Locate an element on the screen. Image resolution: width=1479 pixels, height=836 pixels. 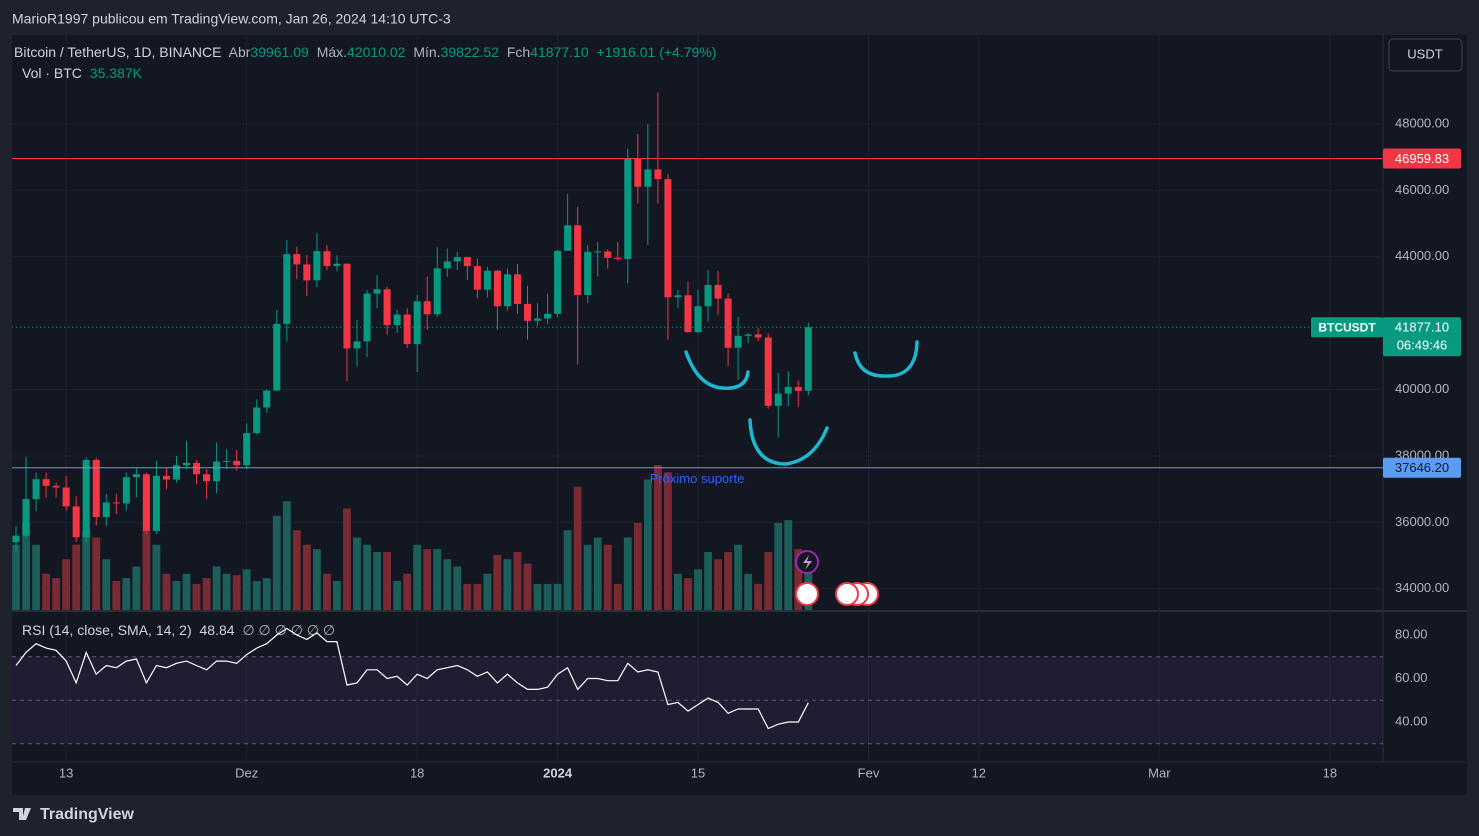
legend-value: 42010.02 is located at coordinates (376, 52).